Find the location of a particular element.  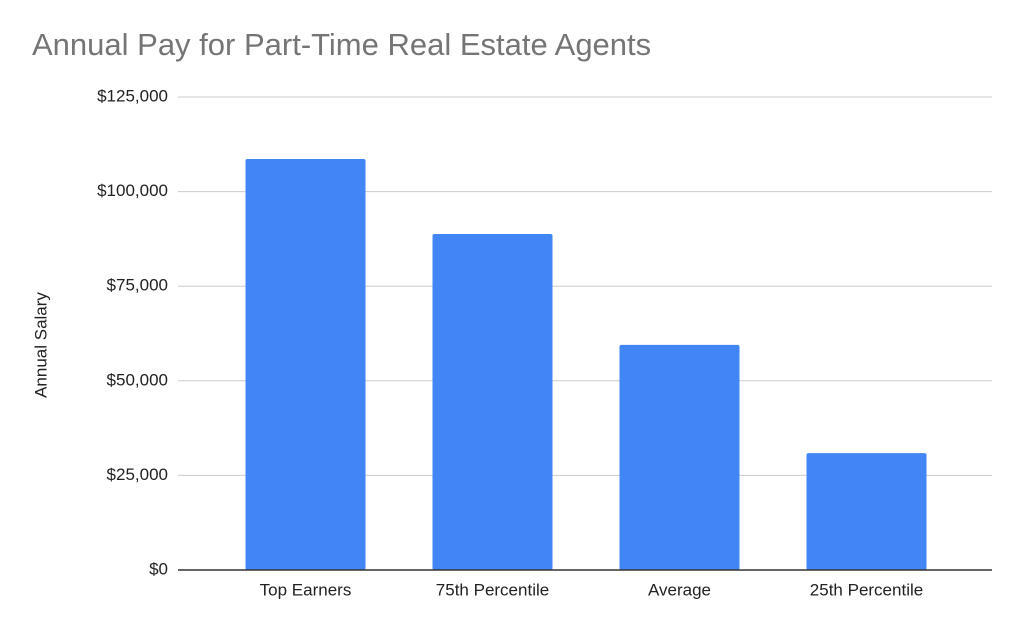

y-tick-label: $125,000 is located at coordinates (132, 95).